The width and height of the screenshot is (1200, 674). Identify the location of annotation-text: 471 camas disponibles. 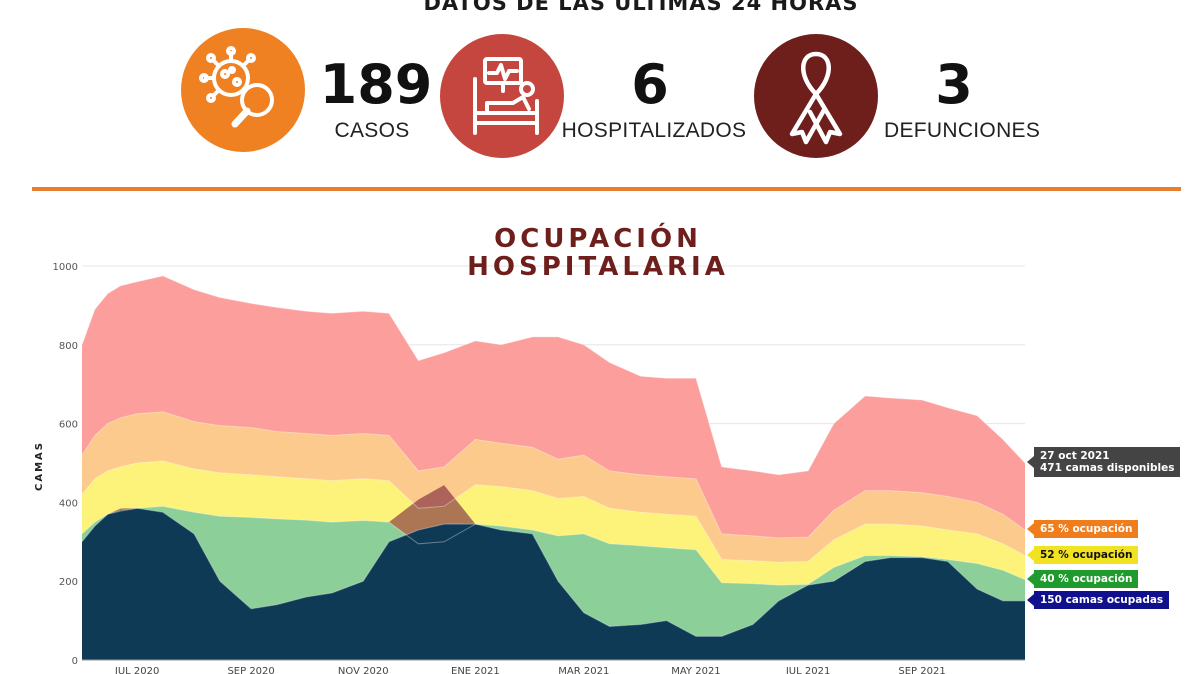
(1107, 468).